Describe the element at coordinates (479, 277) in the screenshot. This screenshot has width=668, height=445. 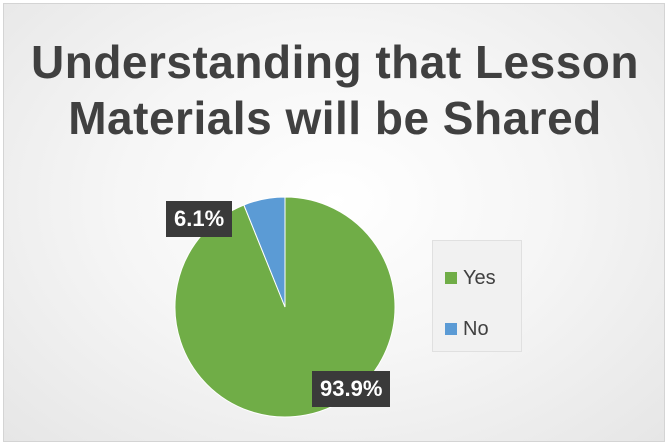
I see `legend-label-yes: Yes` at that location.